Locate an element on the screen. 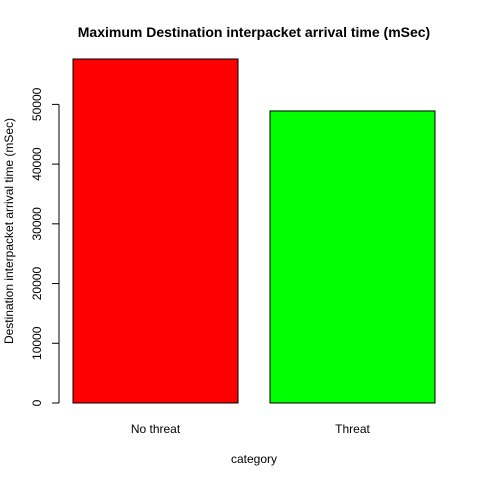  x-tick-label: No threat is located at coordinates (156, 429).